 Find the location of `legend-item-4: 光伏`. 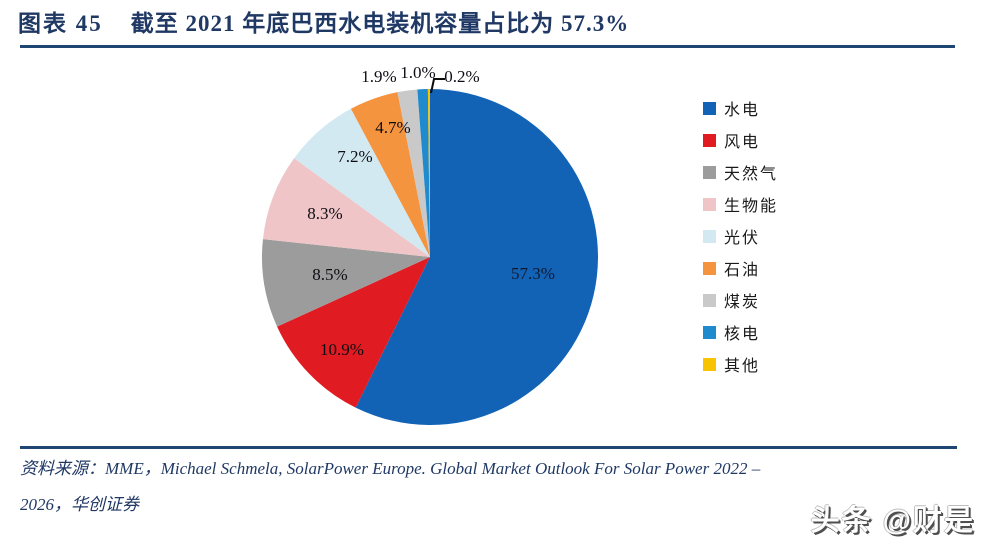

legend-item-4: 光伏 is located at coordinates (740, 236).